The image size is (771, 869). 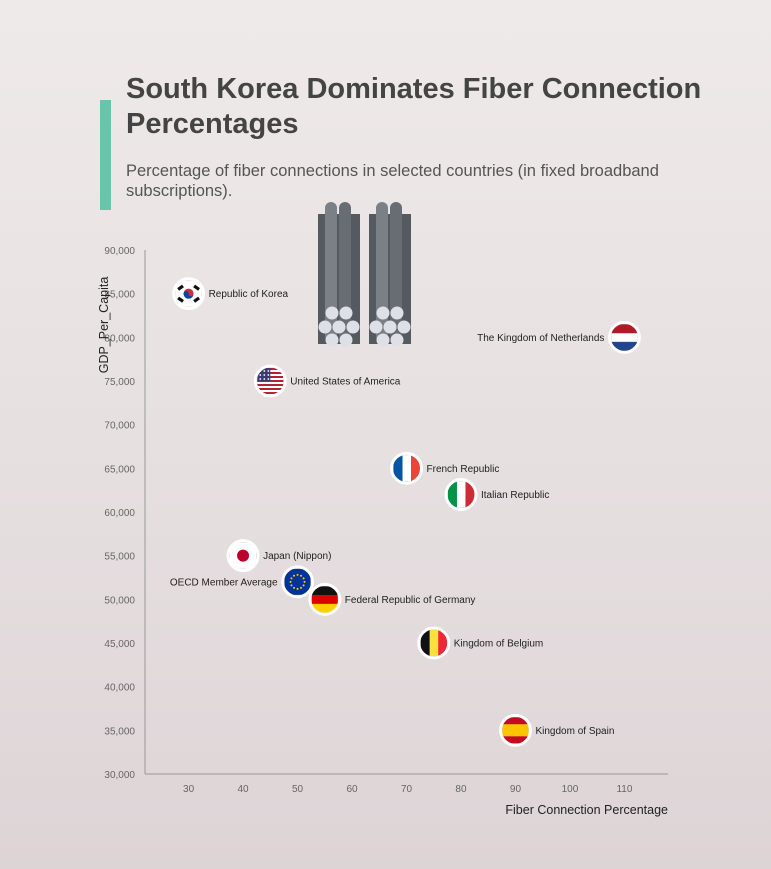 I want to click on y-tick-label: 50,000, so click(x=119, y=600).